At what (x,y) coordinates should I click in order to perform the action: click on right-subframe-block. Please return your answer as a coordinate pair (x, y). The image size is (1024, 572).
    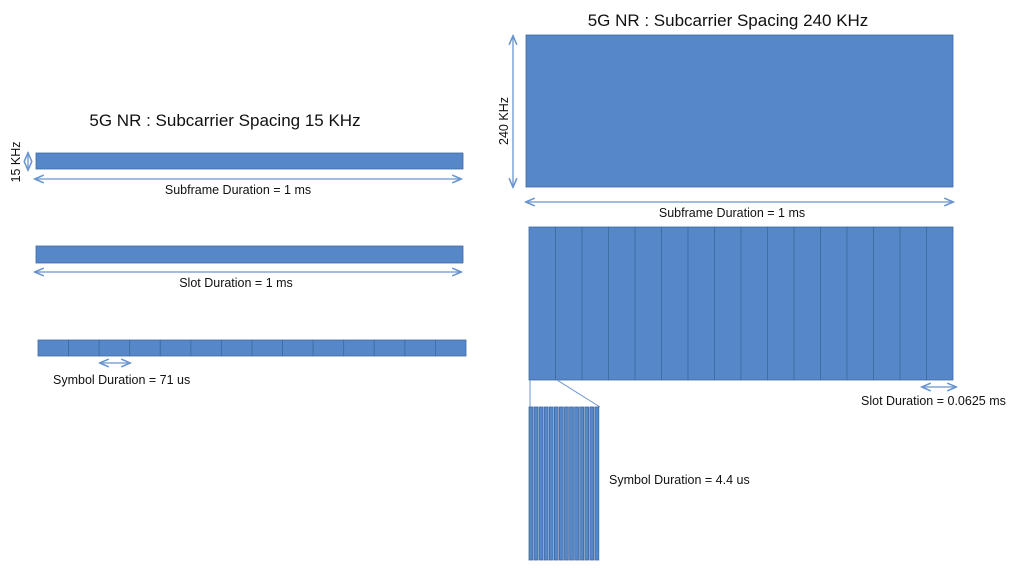
    Looking at the image, I should click on (739, 111).